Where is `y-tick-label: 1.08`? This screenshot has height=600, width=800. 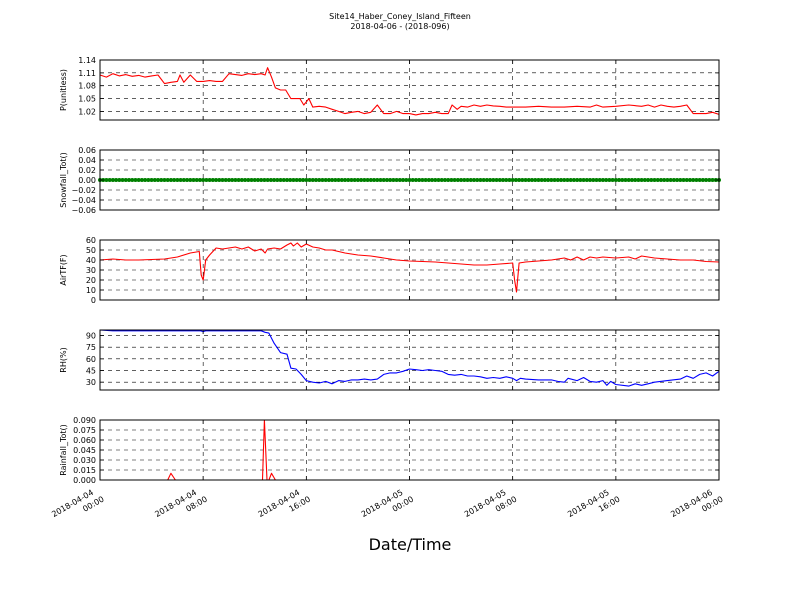
y-tick-label: 1.08 is located at coordinates (87, 86).